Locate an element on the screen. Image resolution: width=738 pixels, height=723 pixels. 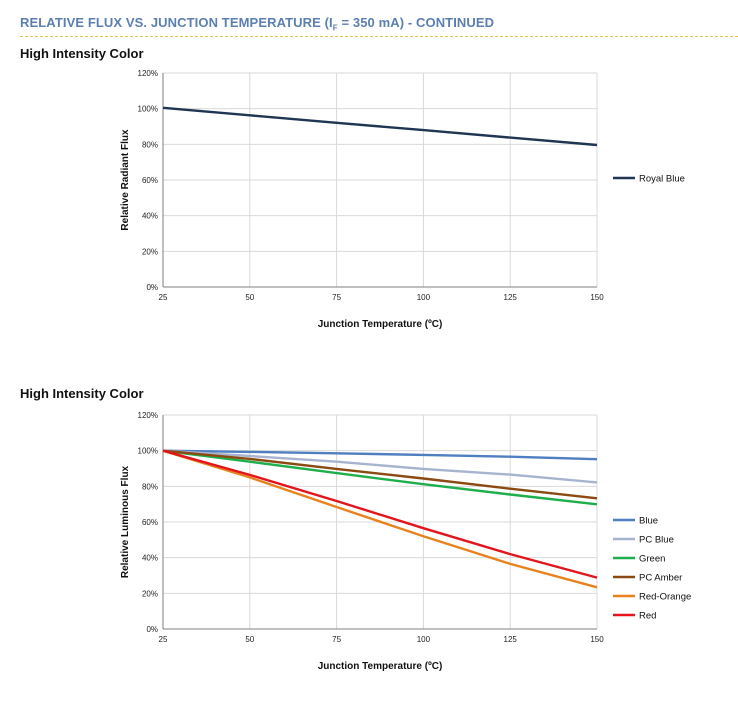
chart-1-title: High Intensity Color is located at coordinates (82, 53).